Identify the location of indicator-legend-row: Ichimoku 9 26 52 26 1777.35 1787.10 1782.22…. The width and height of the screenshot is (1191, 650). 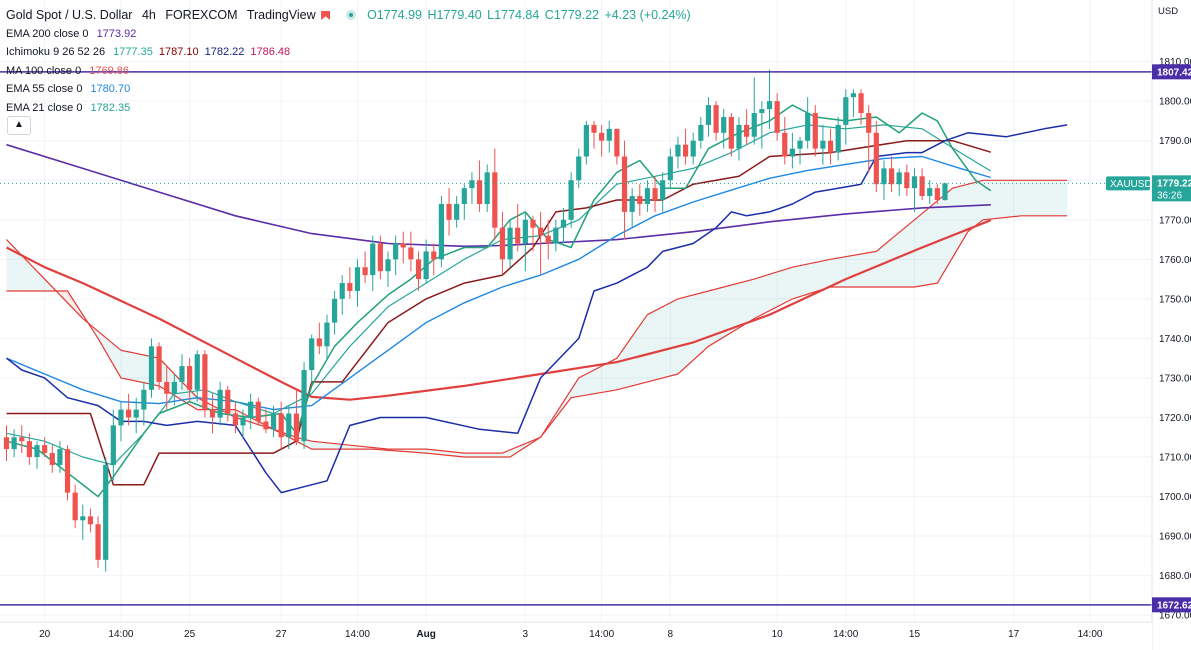
(348, 52).